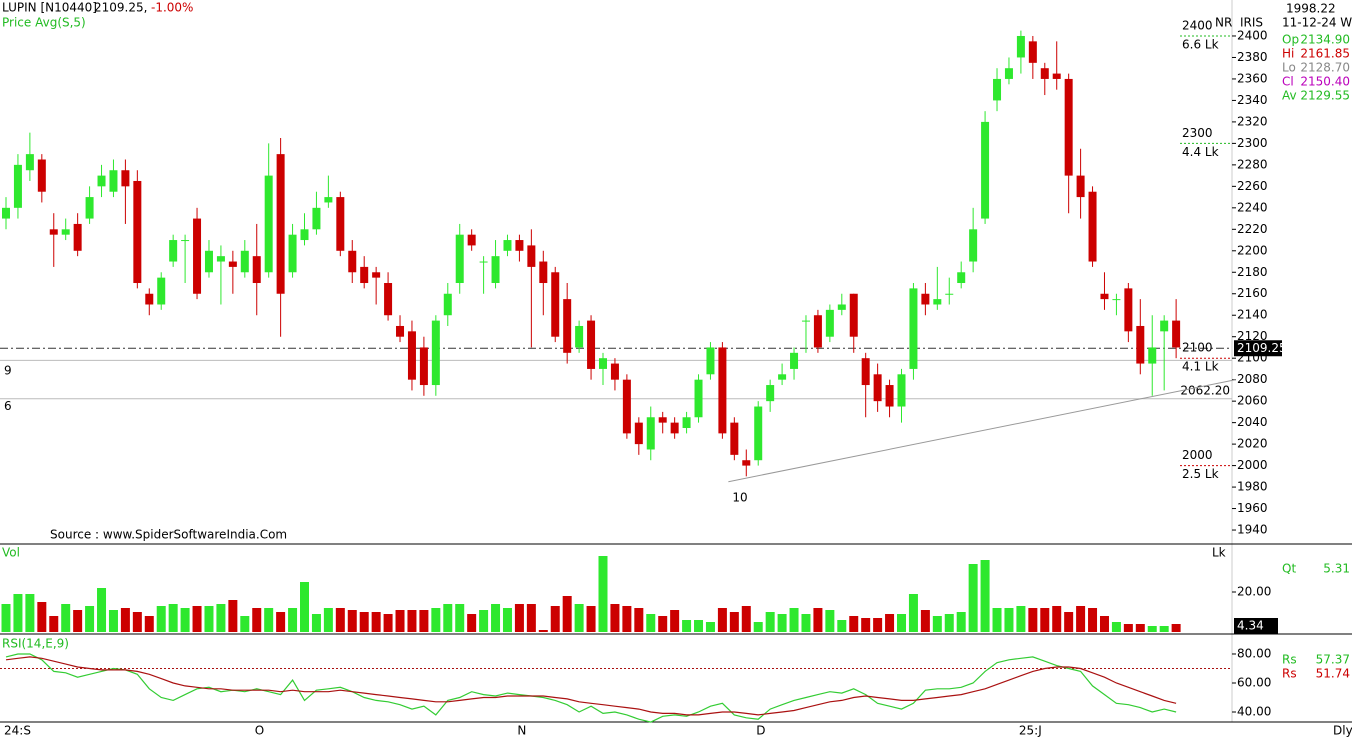  I want to click on y-tick-label: 40.00, so click(1254, 711).